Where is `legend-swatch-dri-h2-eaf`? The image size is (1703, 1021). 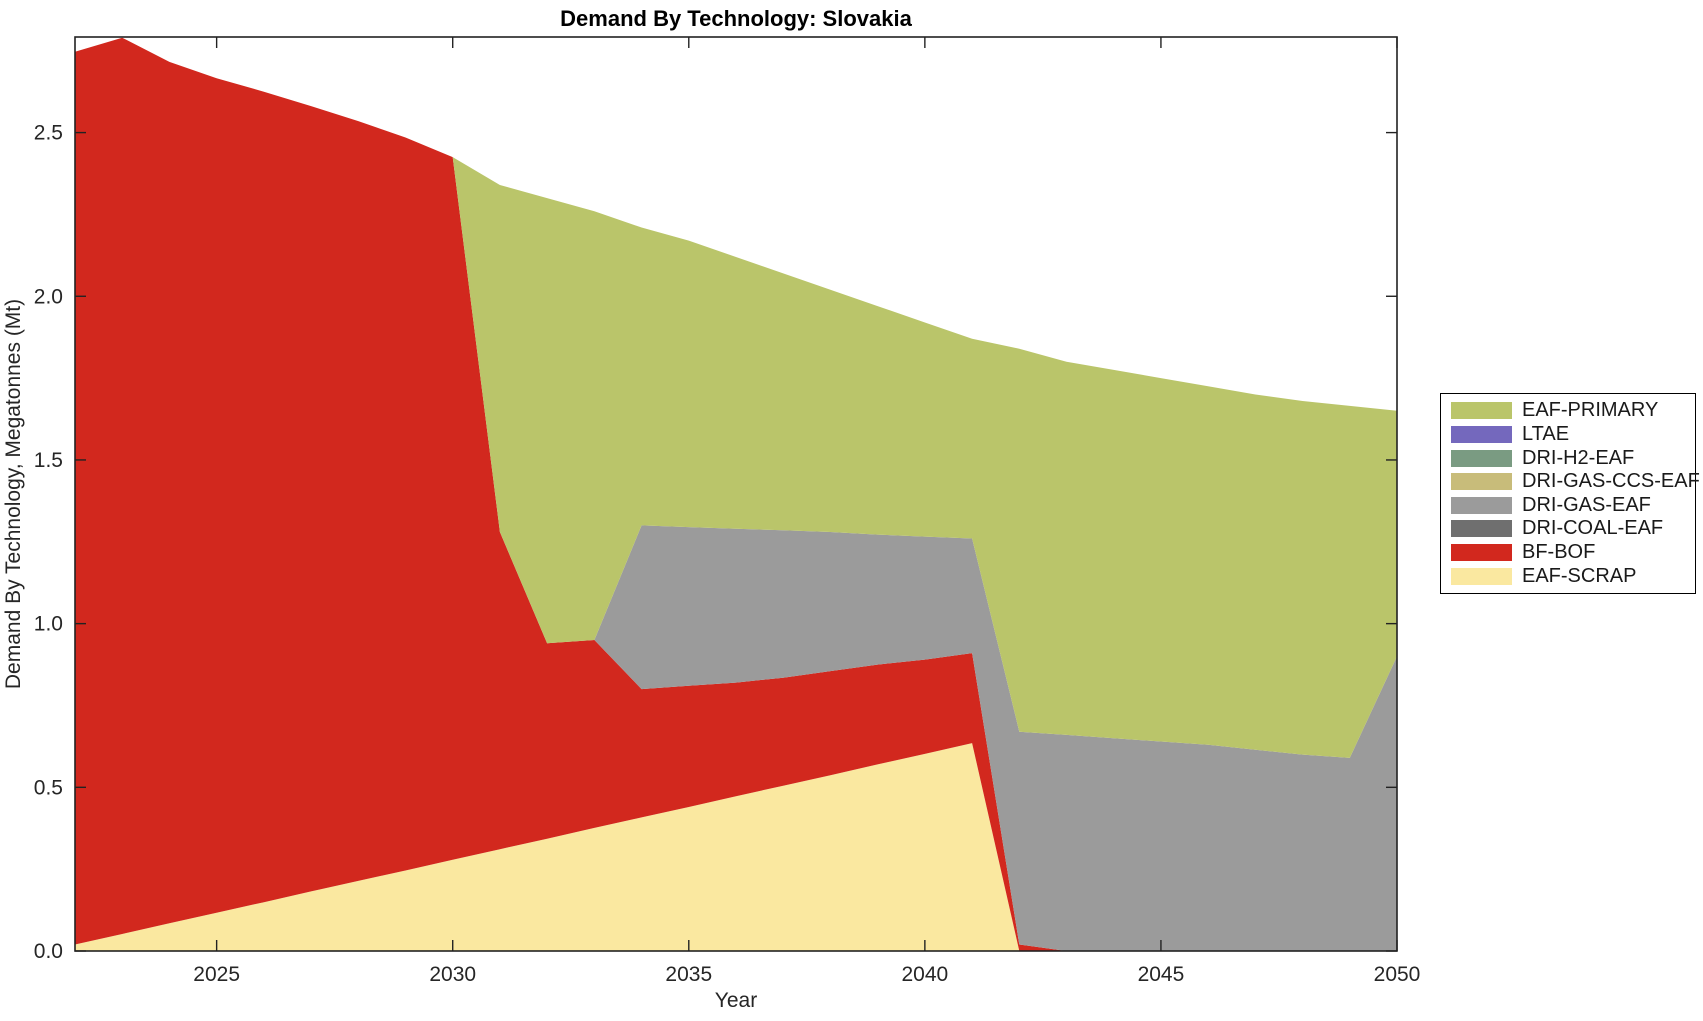
legend-swatch-dri-h2-eaf is located at coordinates (1481, 458).